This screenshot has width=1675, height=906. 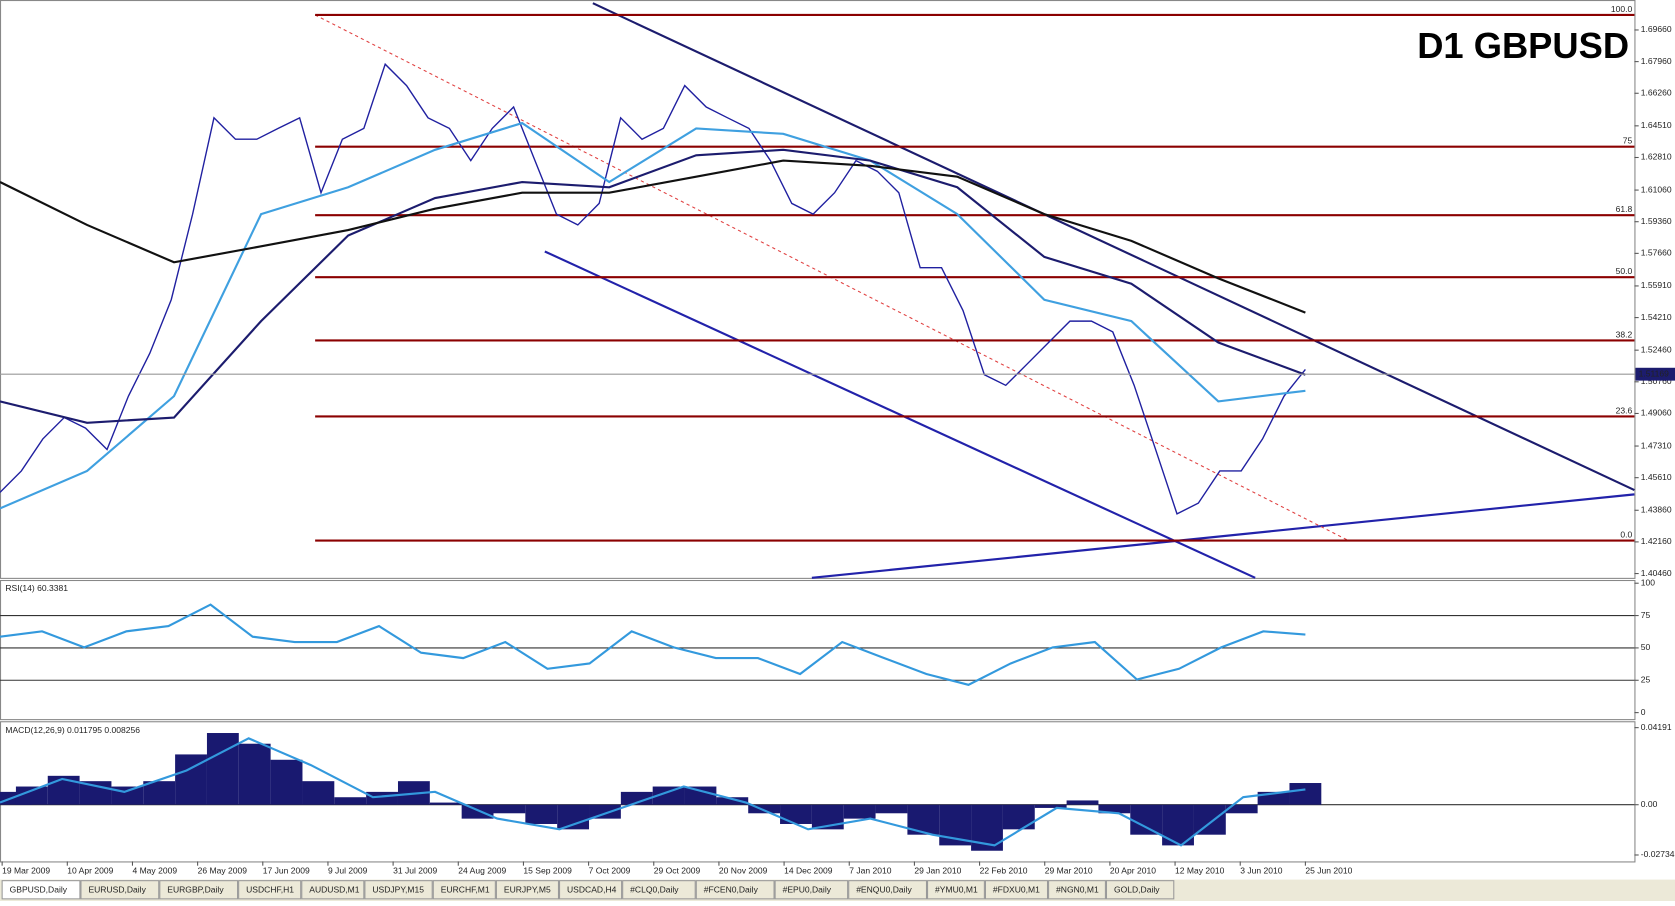 I want to click on tab-label: #NGN0,M1, so click(x=1077, y=890).